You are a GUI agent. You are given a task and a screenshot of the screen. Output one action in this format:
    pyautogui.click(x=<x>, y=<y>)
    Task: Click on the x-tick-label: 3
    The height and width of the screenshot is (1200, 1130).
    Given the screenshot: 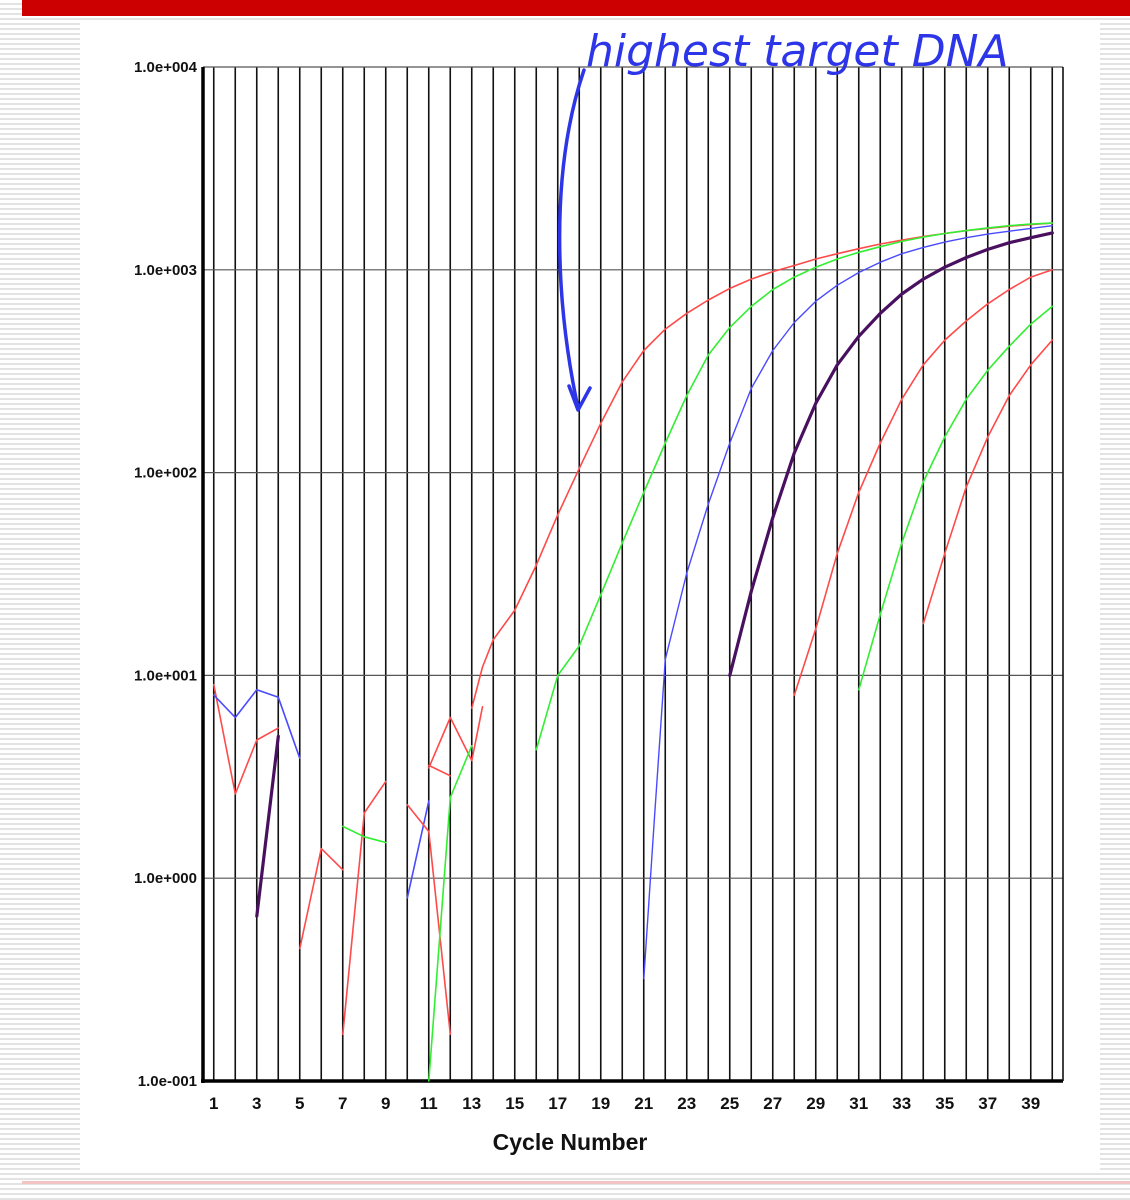 What is the action you would take?
    pyautogui.click(x=256, y=1103)
    